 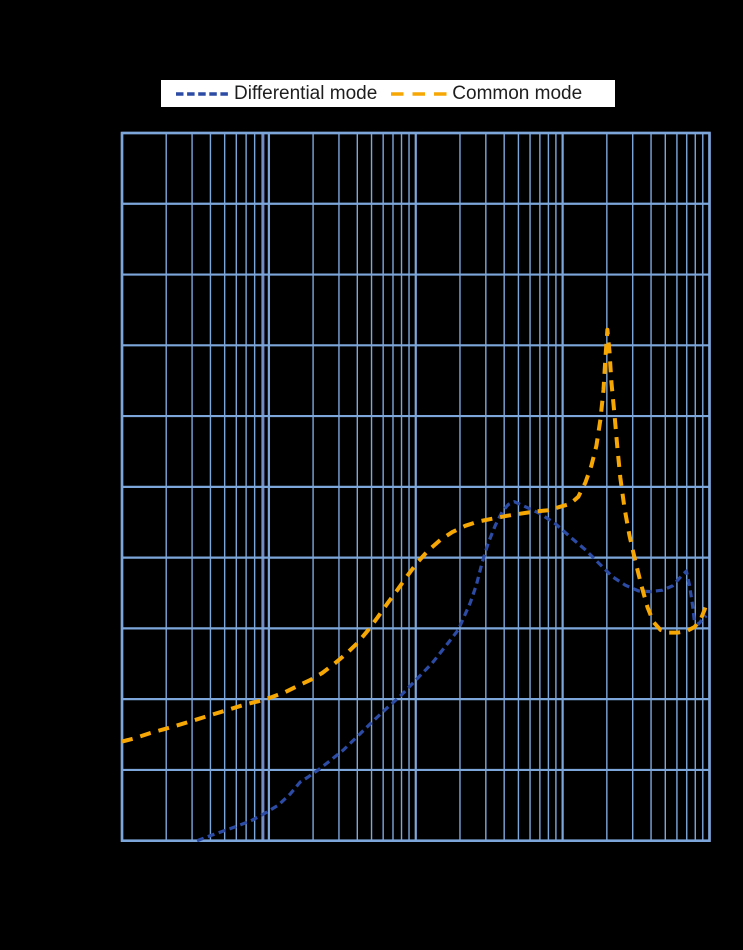 What do you see at coordinates (388, 93) in the screenshot?
I see `chart-legend: Differential mode Common mode` at bounding box center [388, 93].